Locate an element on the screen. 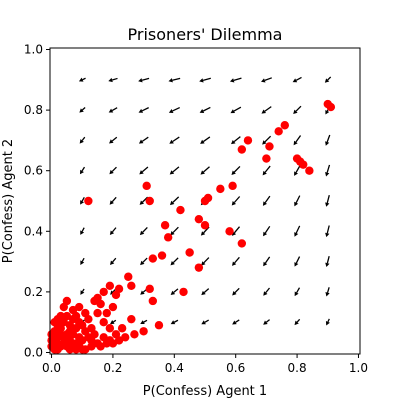 The height and width of the screenshot is (400, 400). x-tick-label: 0.0 is located at coordinates (51, 368).